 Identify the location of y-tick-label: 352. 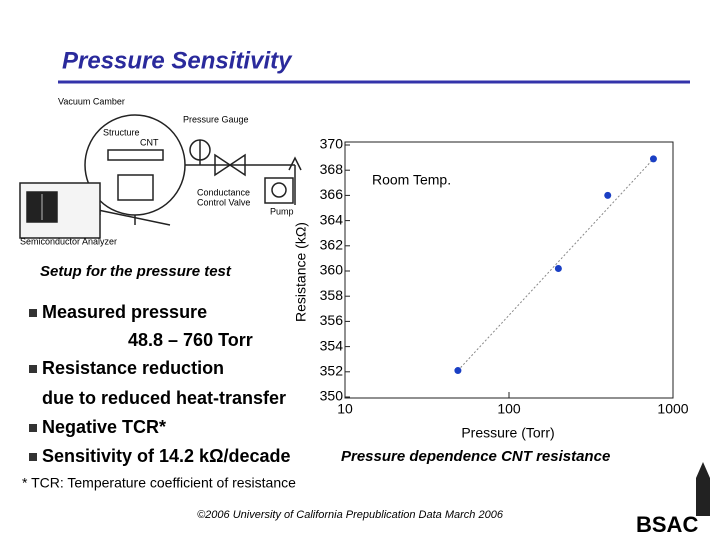
(332, 371).